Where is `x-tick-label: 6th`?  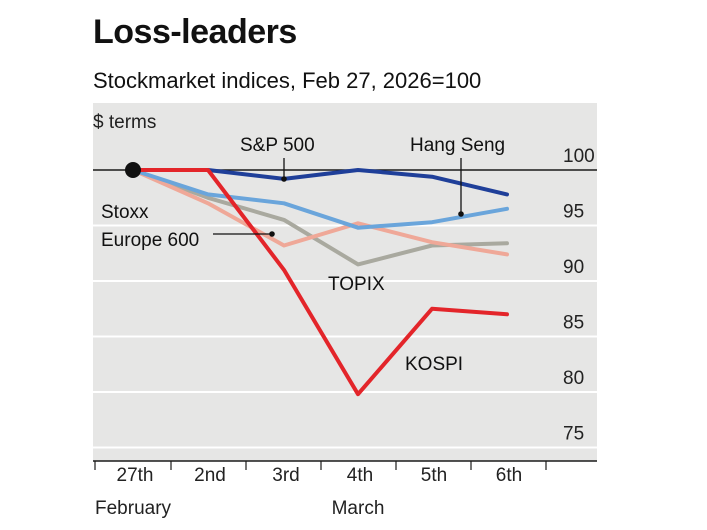
x-tick-label: 6th is located at coordinates (509, 475).